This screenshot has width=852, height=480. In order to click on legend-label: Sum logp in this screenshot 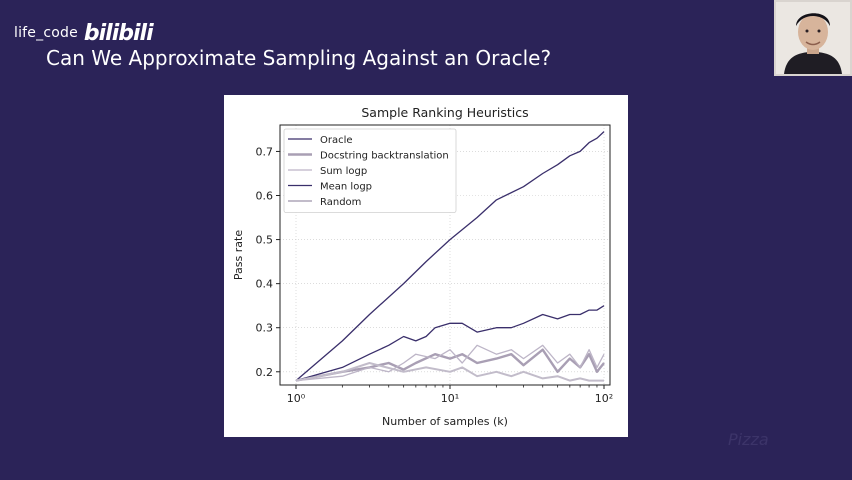, I will do `click(343, 171)`.